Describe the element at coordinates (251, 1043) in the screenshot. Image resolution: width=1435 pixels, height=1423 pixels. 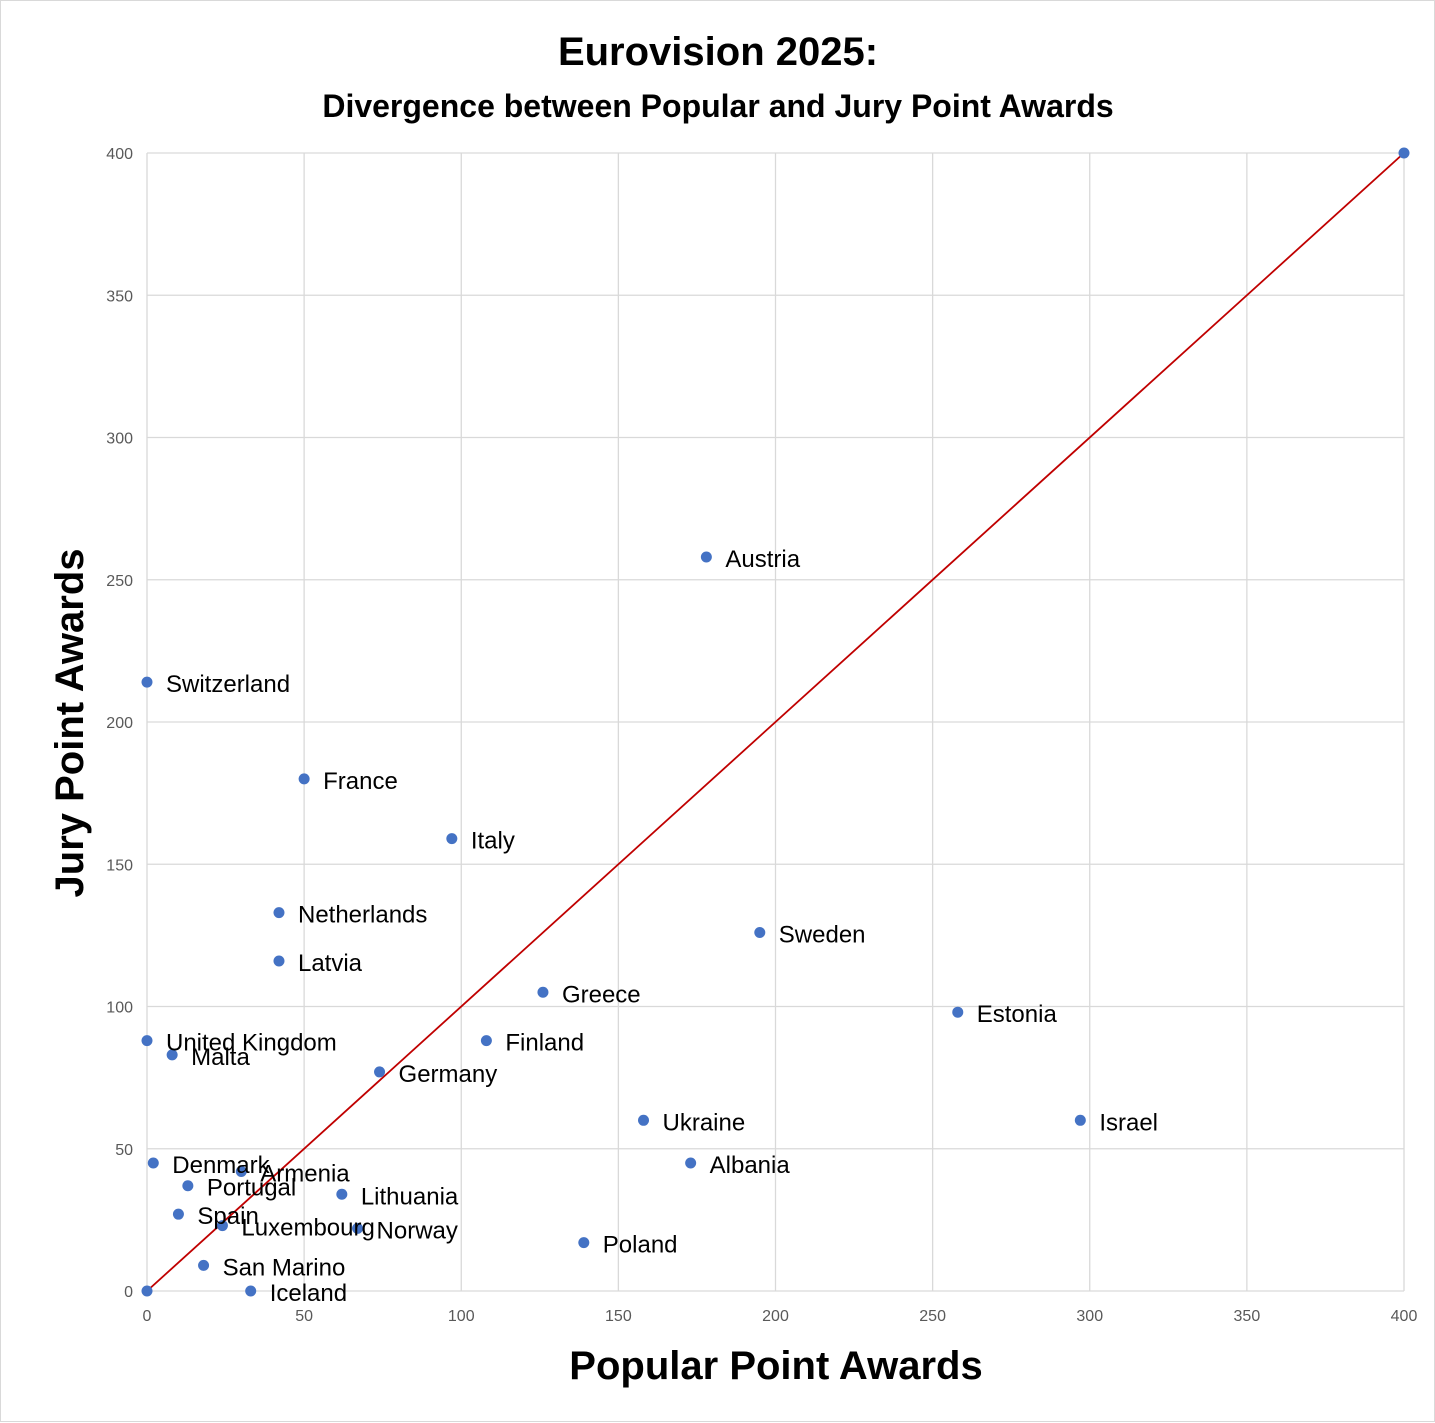
I see `point-label: United Kingdom` at that location.